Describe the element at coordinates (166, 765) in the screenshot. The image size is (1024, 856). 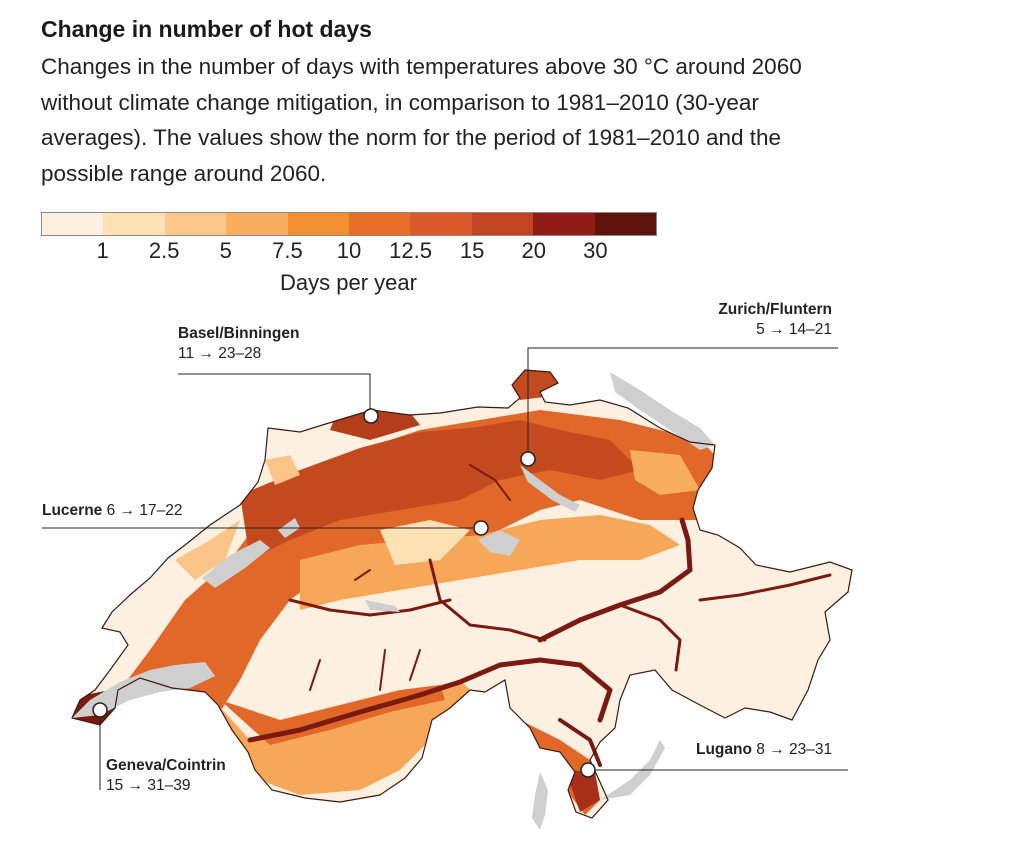
I see `station-name: Geneva/Cointrin` at that location.